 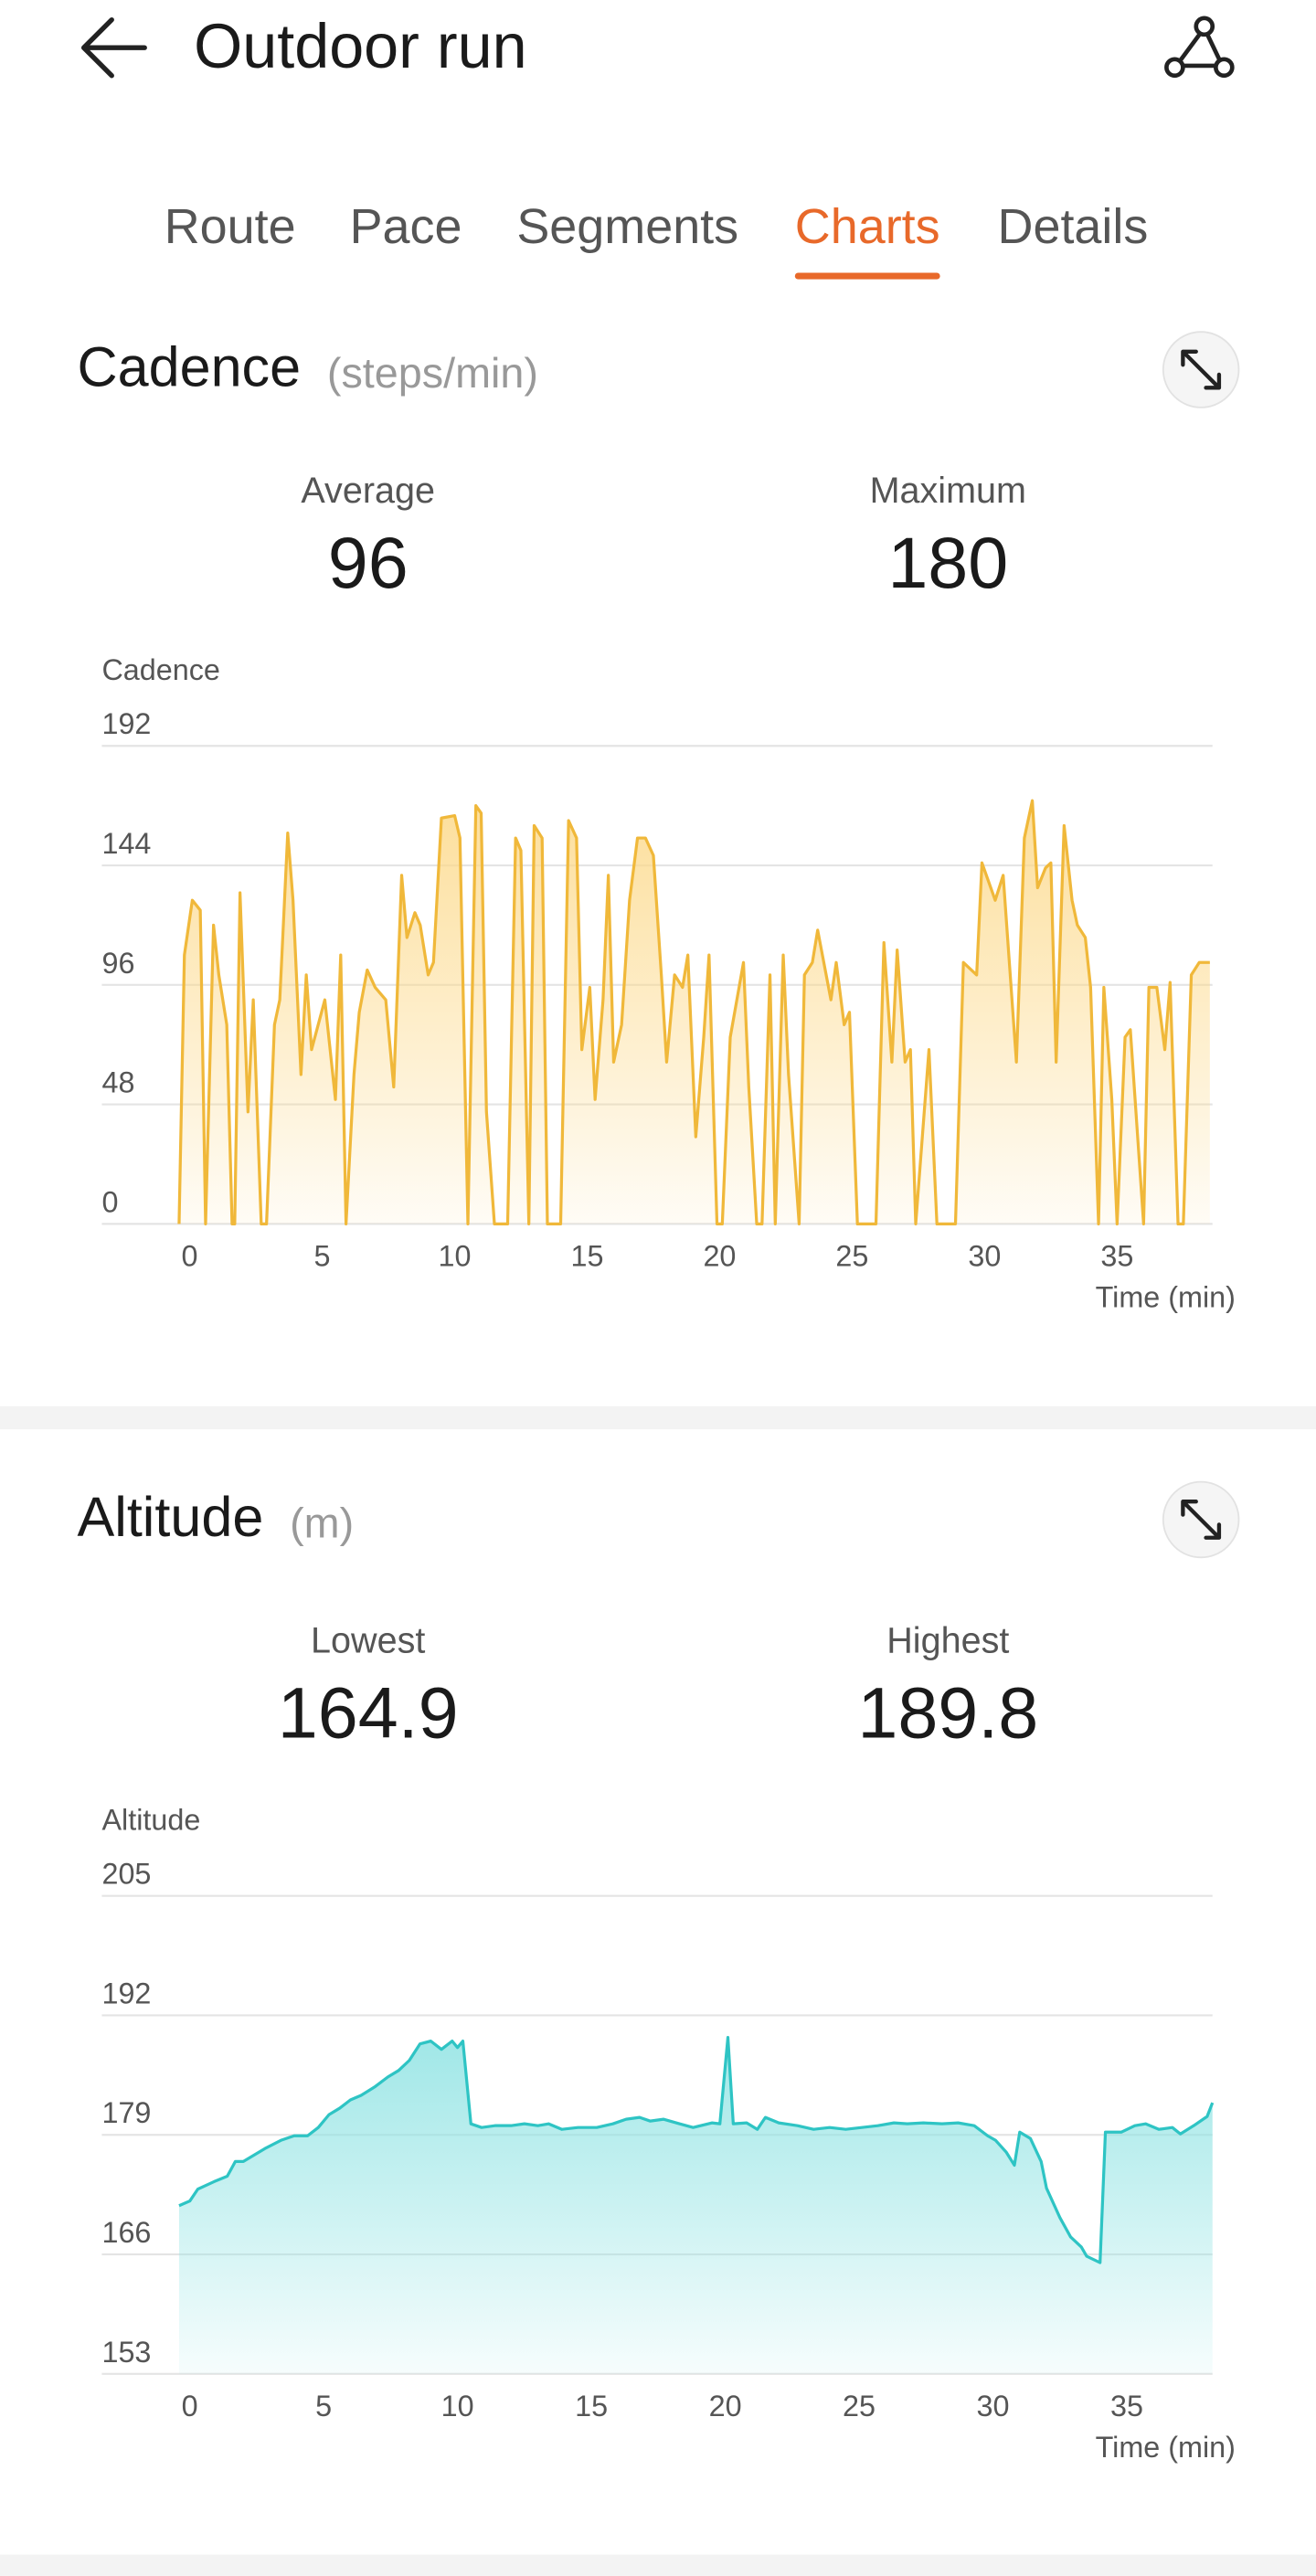 I want to click on y-axis-label: Altitude, so click(x=150, y=1819).